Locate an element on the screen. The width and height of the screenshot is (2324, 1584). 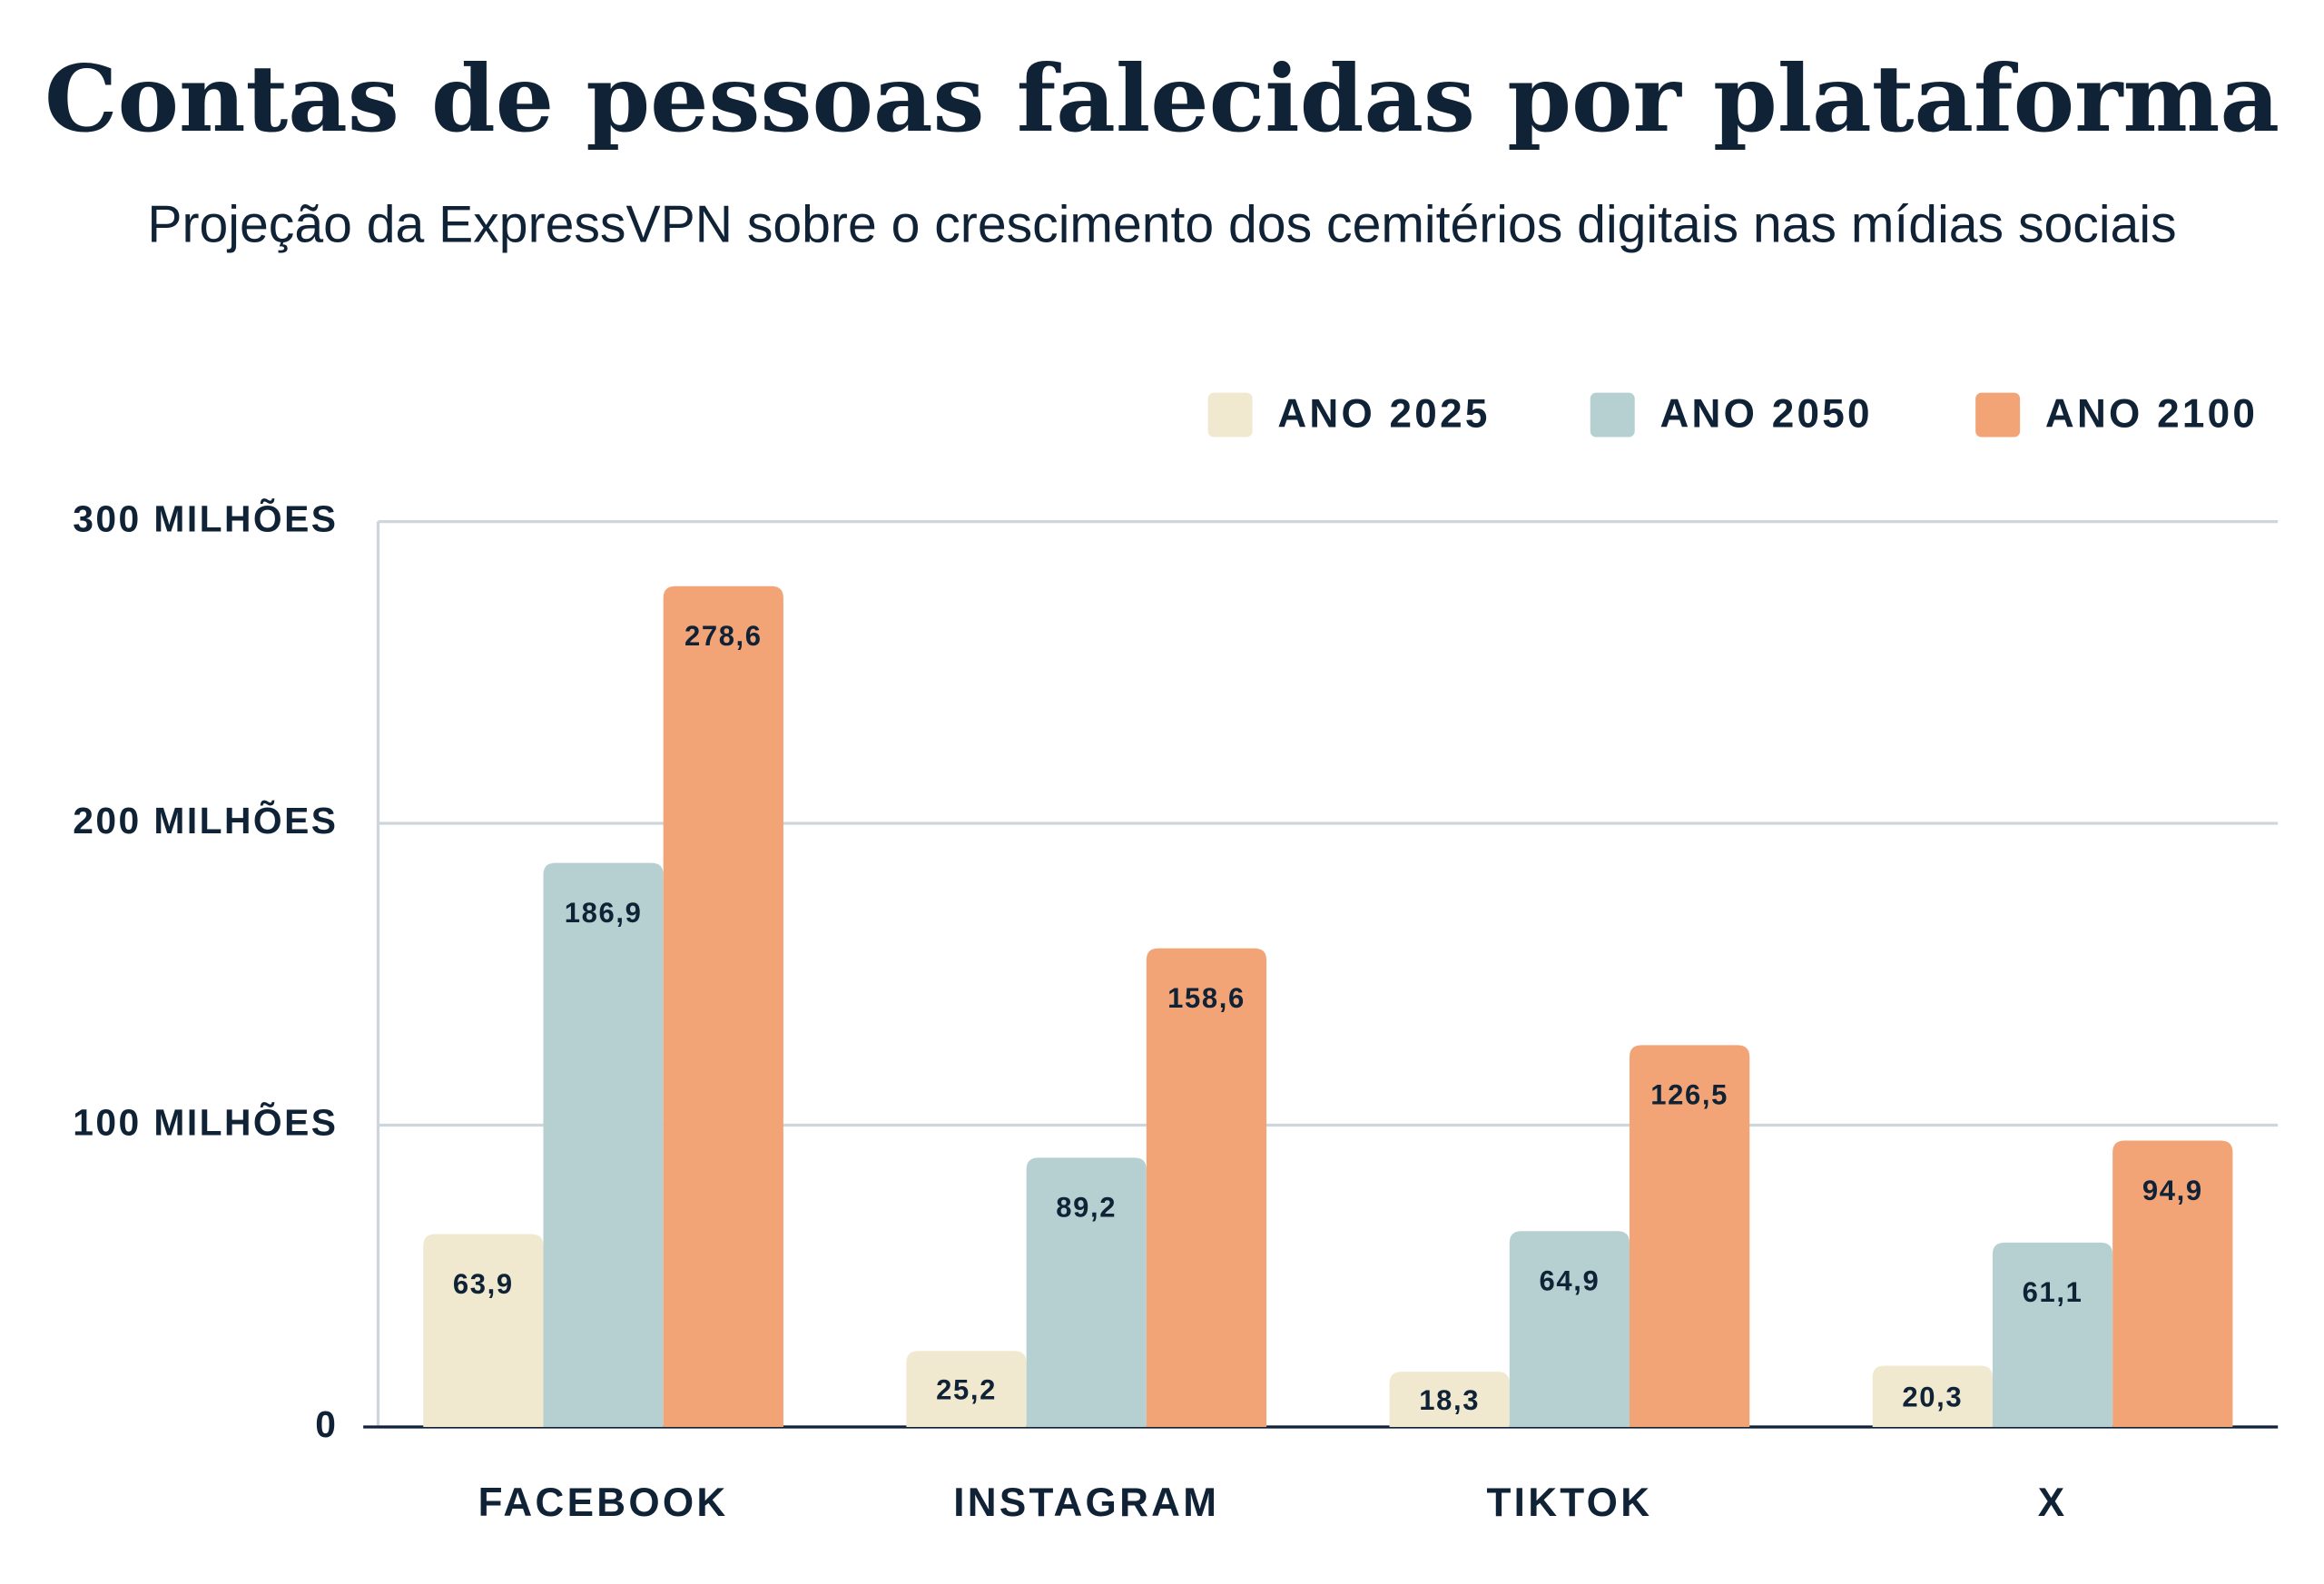
x-tick-label: TIKTOK is located at coordinates (1570, 1503).